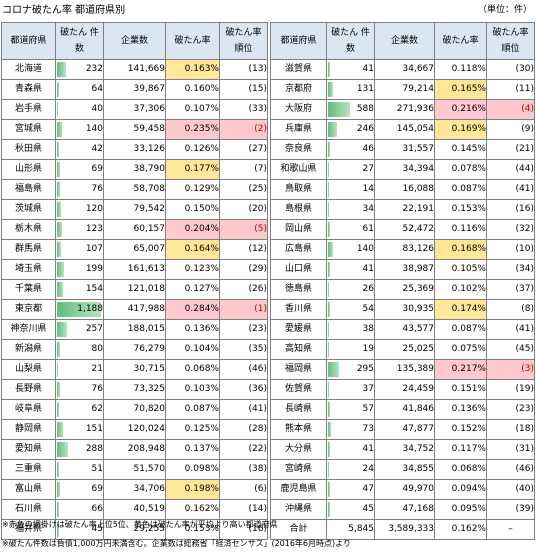  Describe the element at coordinates (368, 229) in the screenshot. I see `bankrupt-value: 61` at that location.